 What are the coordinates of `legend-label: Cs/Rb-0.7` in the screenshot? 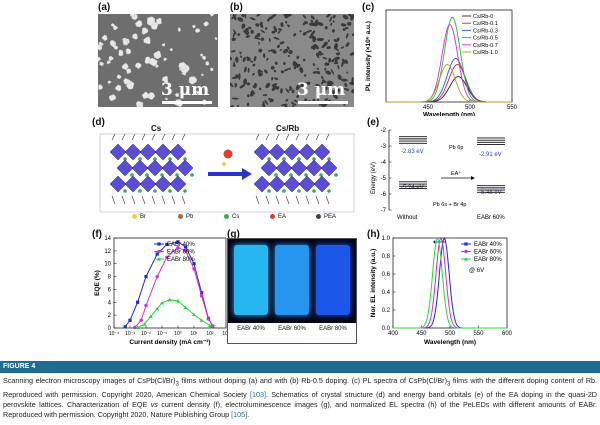 It's located at (485, 46).